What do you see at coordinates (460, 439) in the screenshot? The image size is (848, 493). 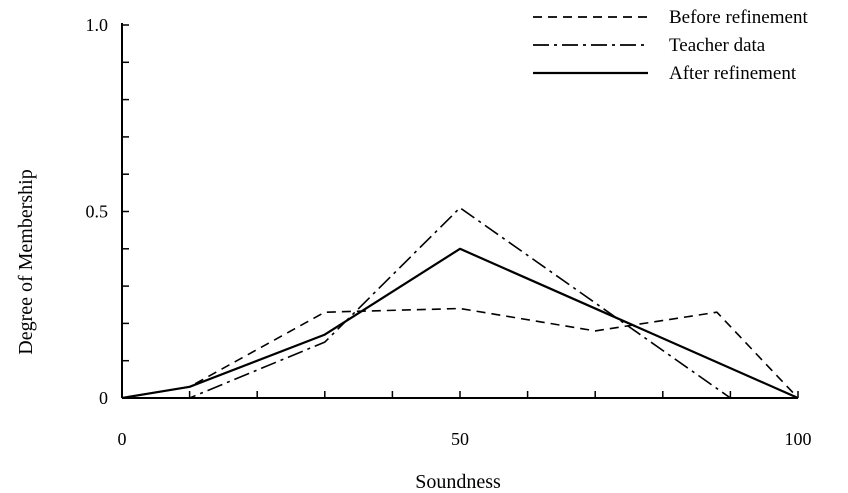 I see `x-tick-label: 50` at bounding box center [460, 439].